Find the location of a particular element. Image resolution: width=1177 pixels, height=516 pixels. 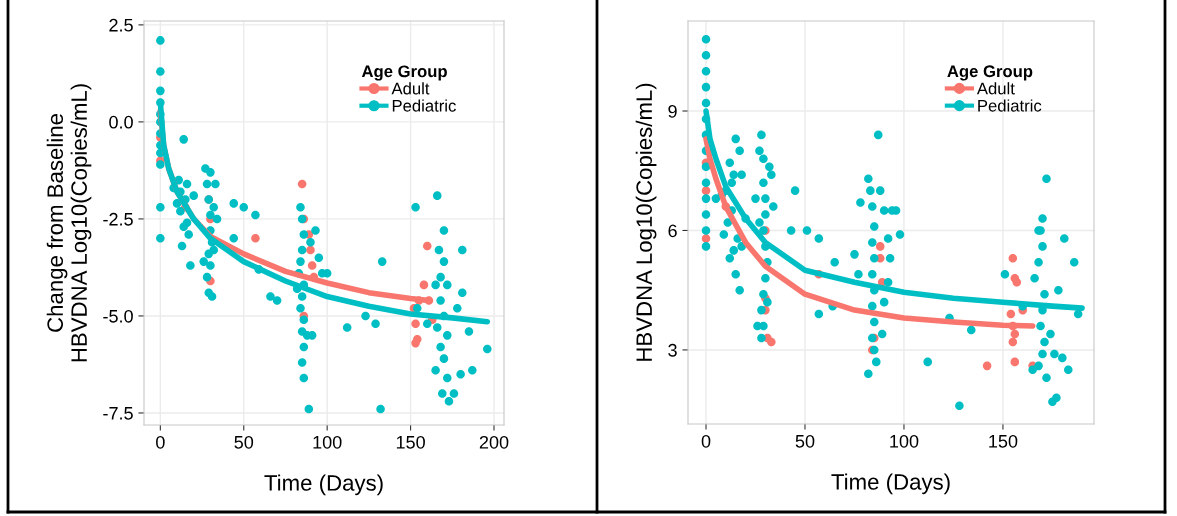

y-tick-label: 3 is located at coordinates (672, 350).